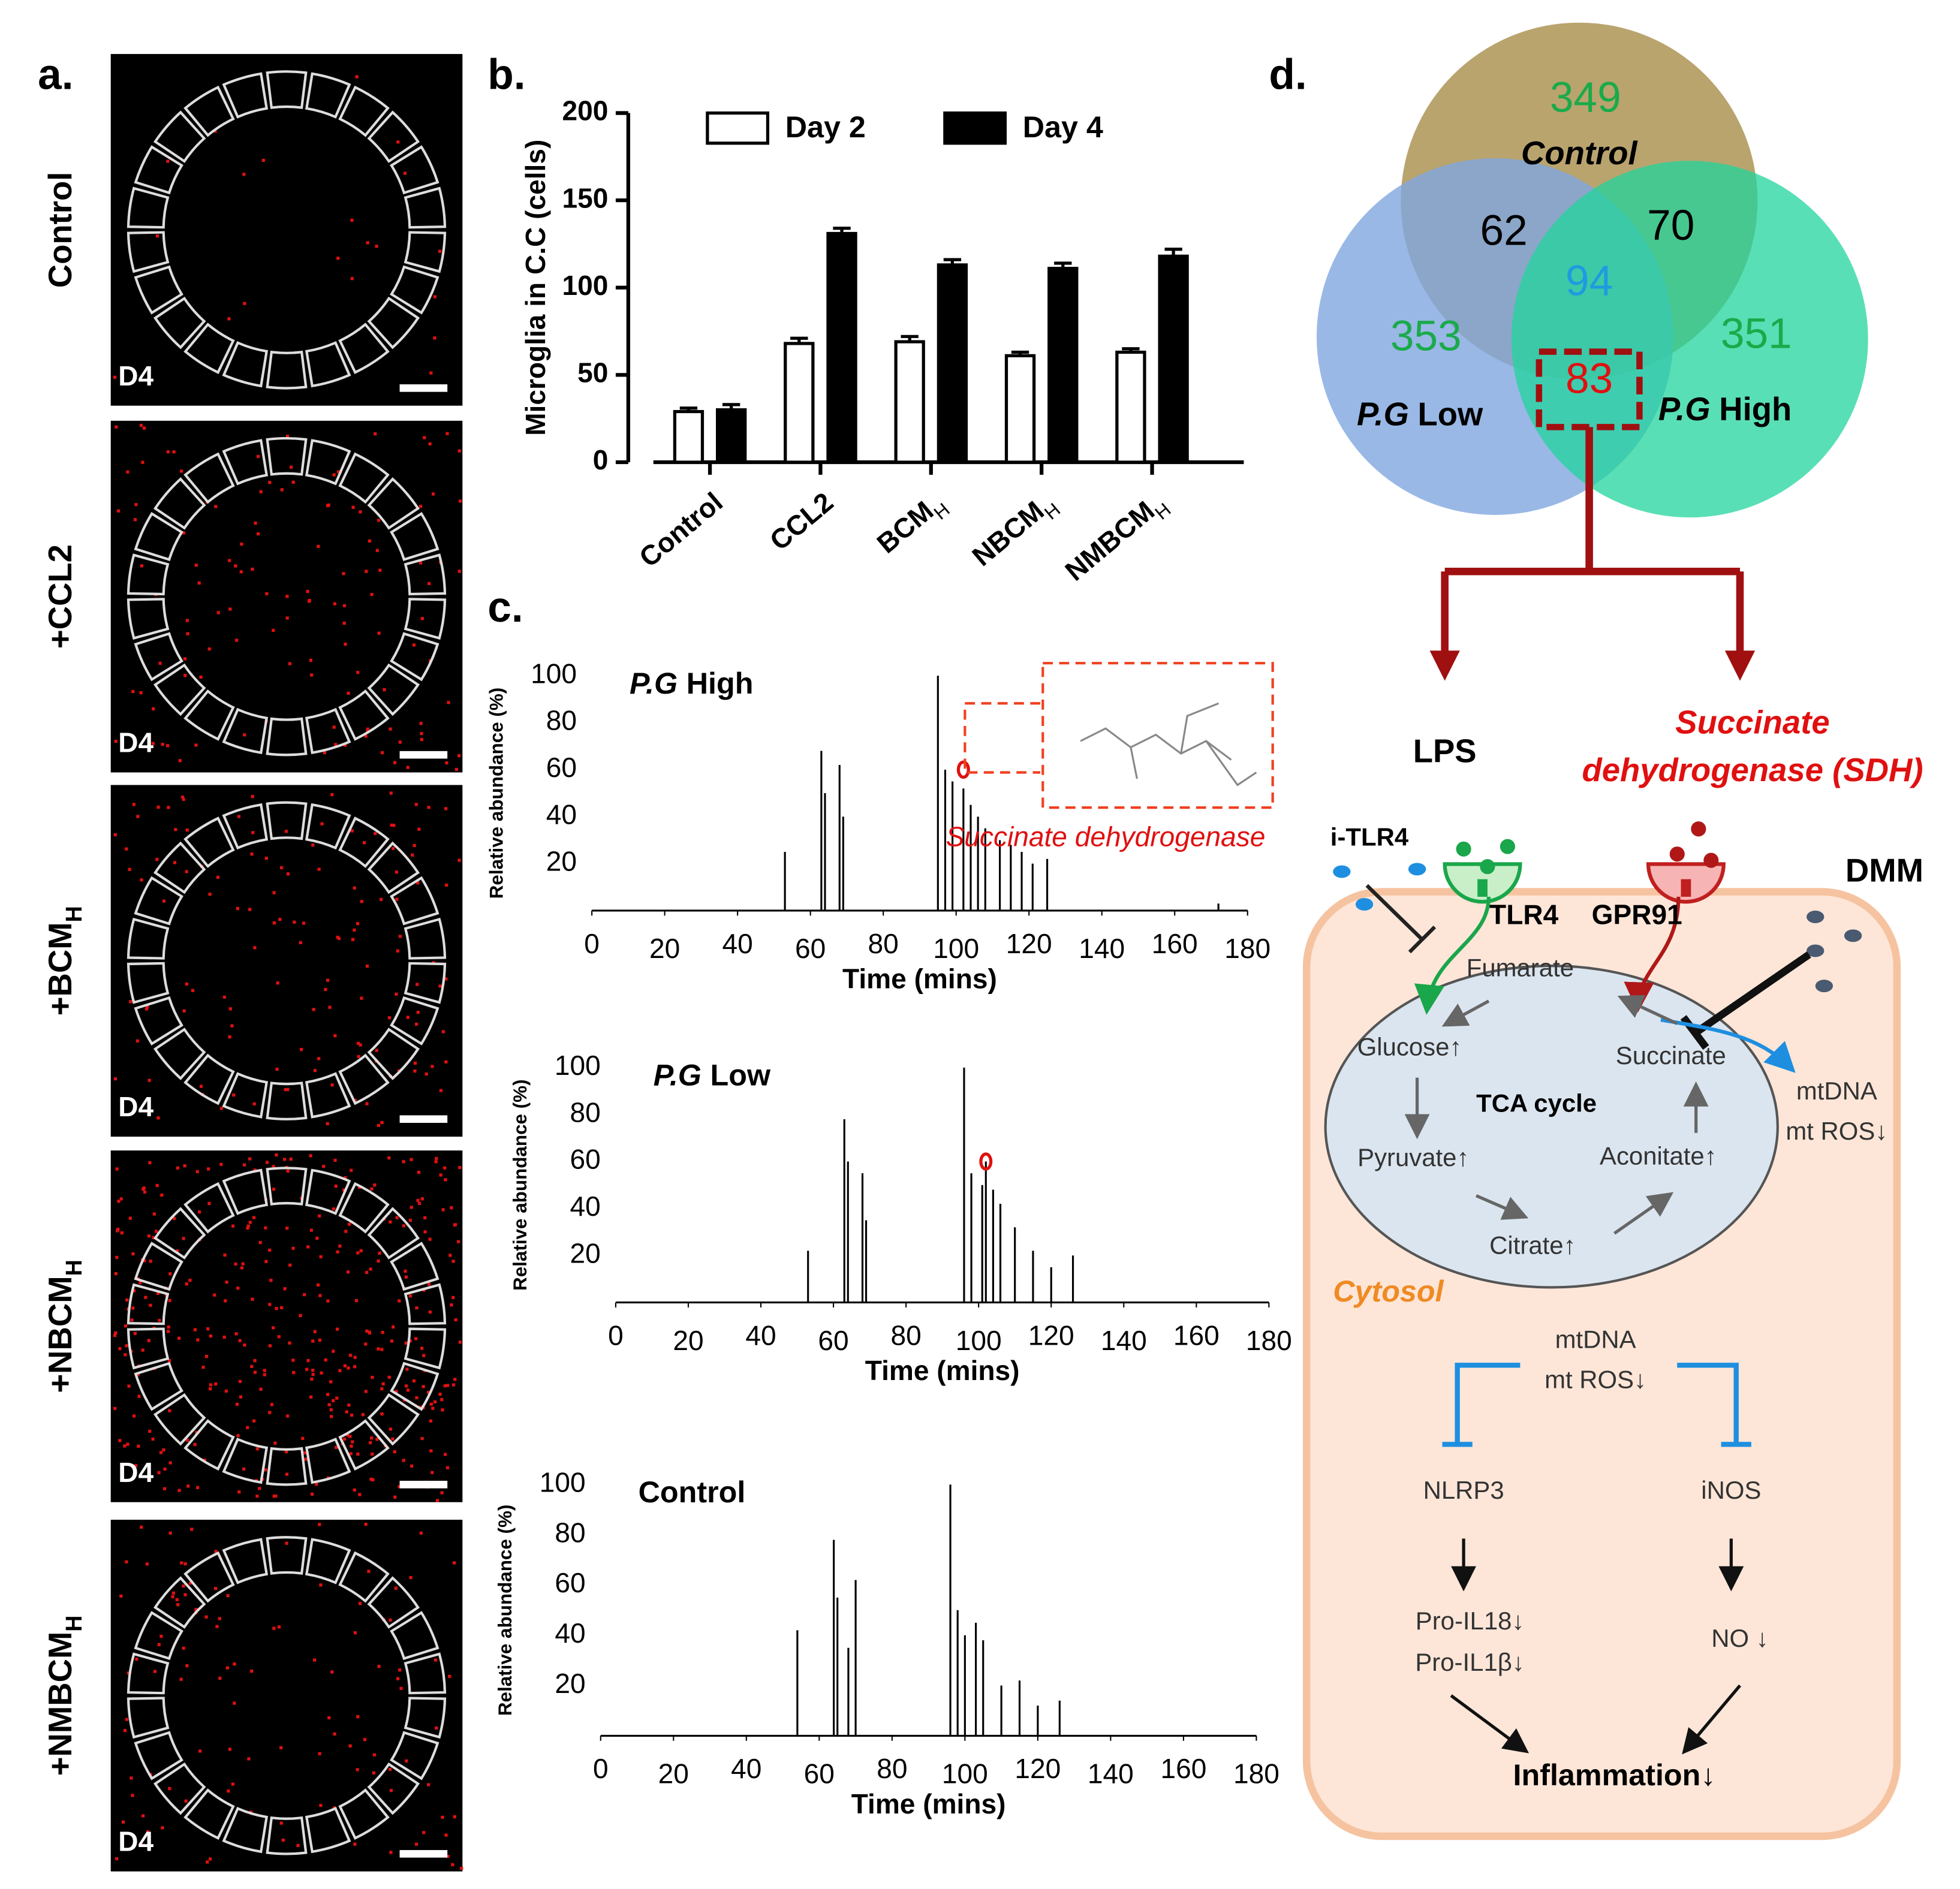  I want to click on receptor, so click(1482, 888).